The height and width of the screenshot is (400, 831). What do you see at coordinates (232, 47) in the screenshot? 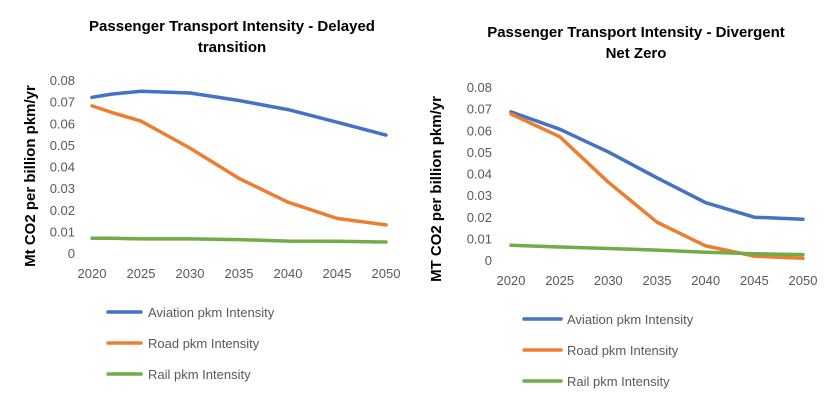
I see `chart-title-line: transition` at bounding box center [232, 47].